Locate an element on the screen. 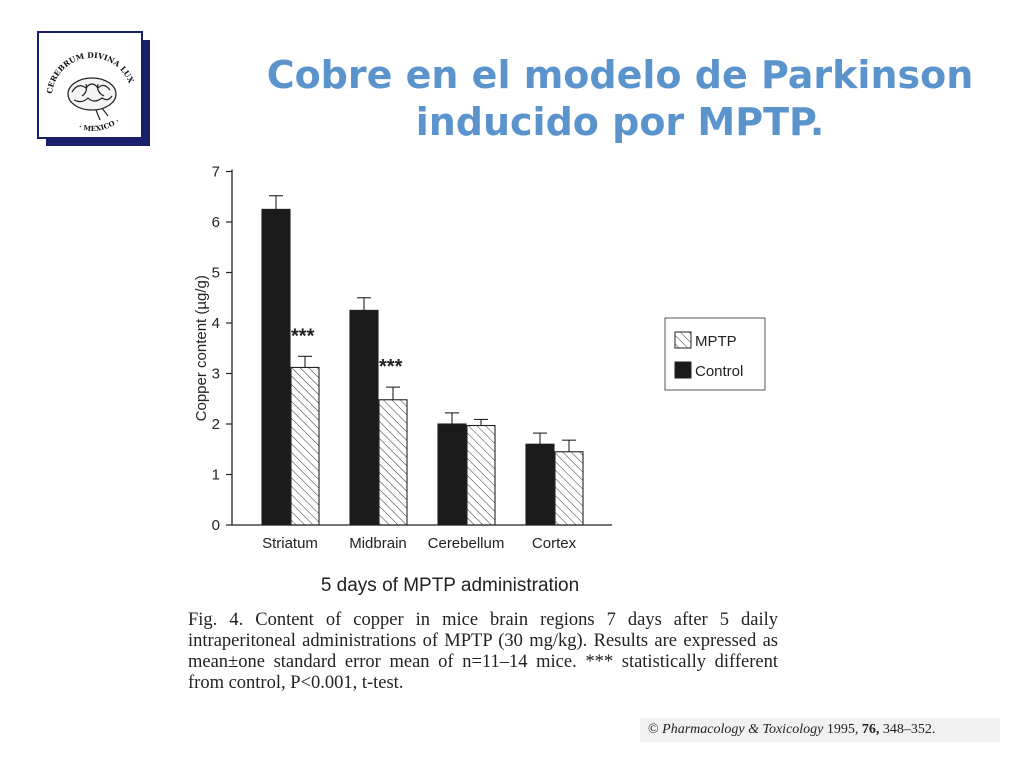  y-tick-label-0: 0 is located at coordinates (216, 525).